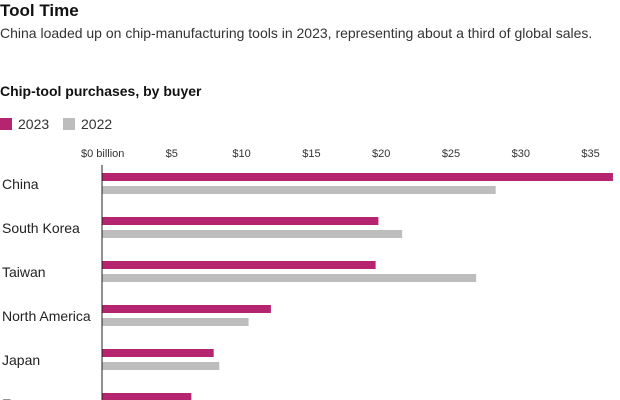 Image resolution: width=620 pixels, height=400 pixels. I want to click on page-title: Tool Time, so click(39, 10).